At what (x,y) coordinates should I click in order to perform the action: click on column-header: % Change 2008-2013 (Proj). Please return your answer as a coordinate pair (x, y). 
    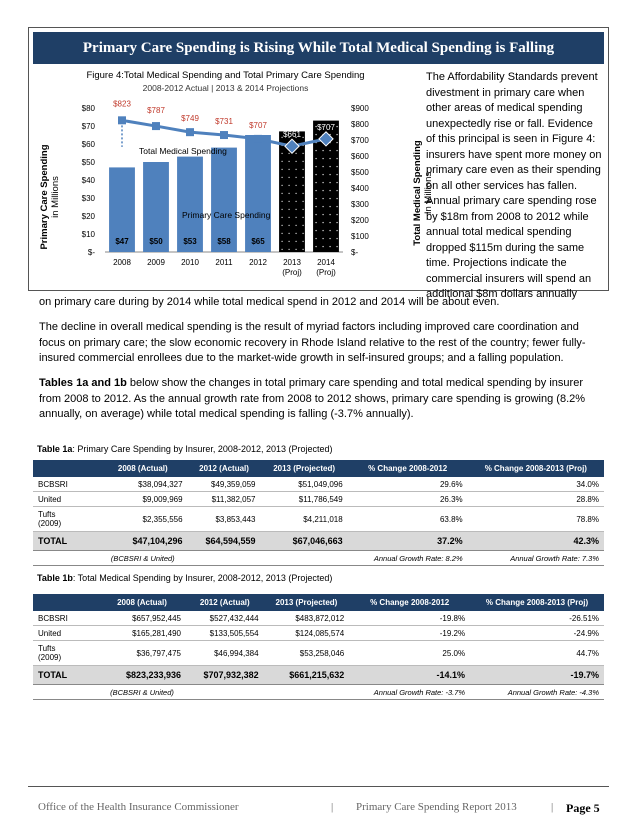
    Looking at the image, I should click on (537, 602).